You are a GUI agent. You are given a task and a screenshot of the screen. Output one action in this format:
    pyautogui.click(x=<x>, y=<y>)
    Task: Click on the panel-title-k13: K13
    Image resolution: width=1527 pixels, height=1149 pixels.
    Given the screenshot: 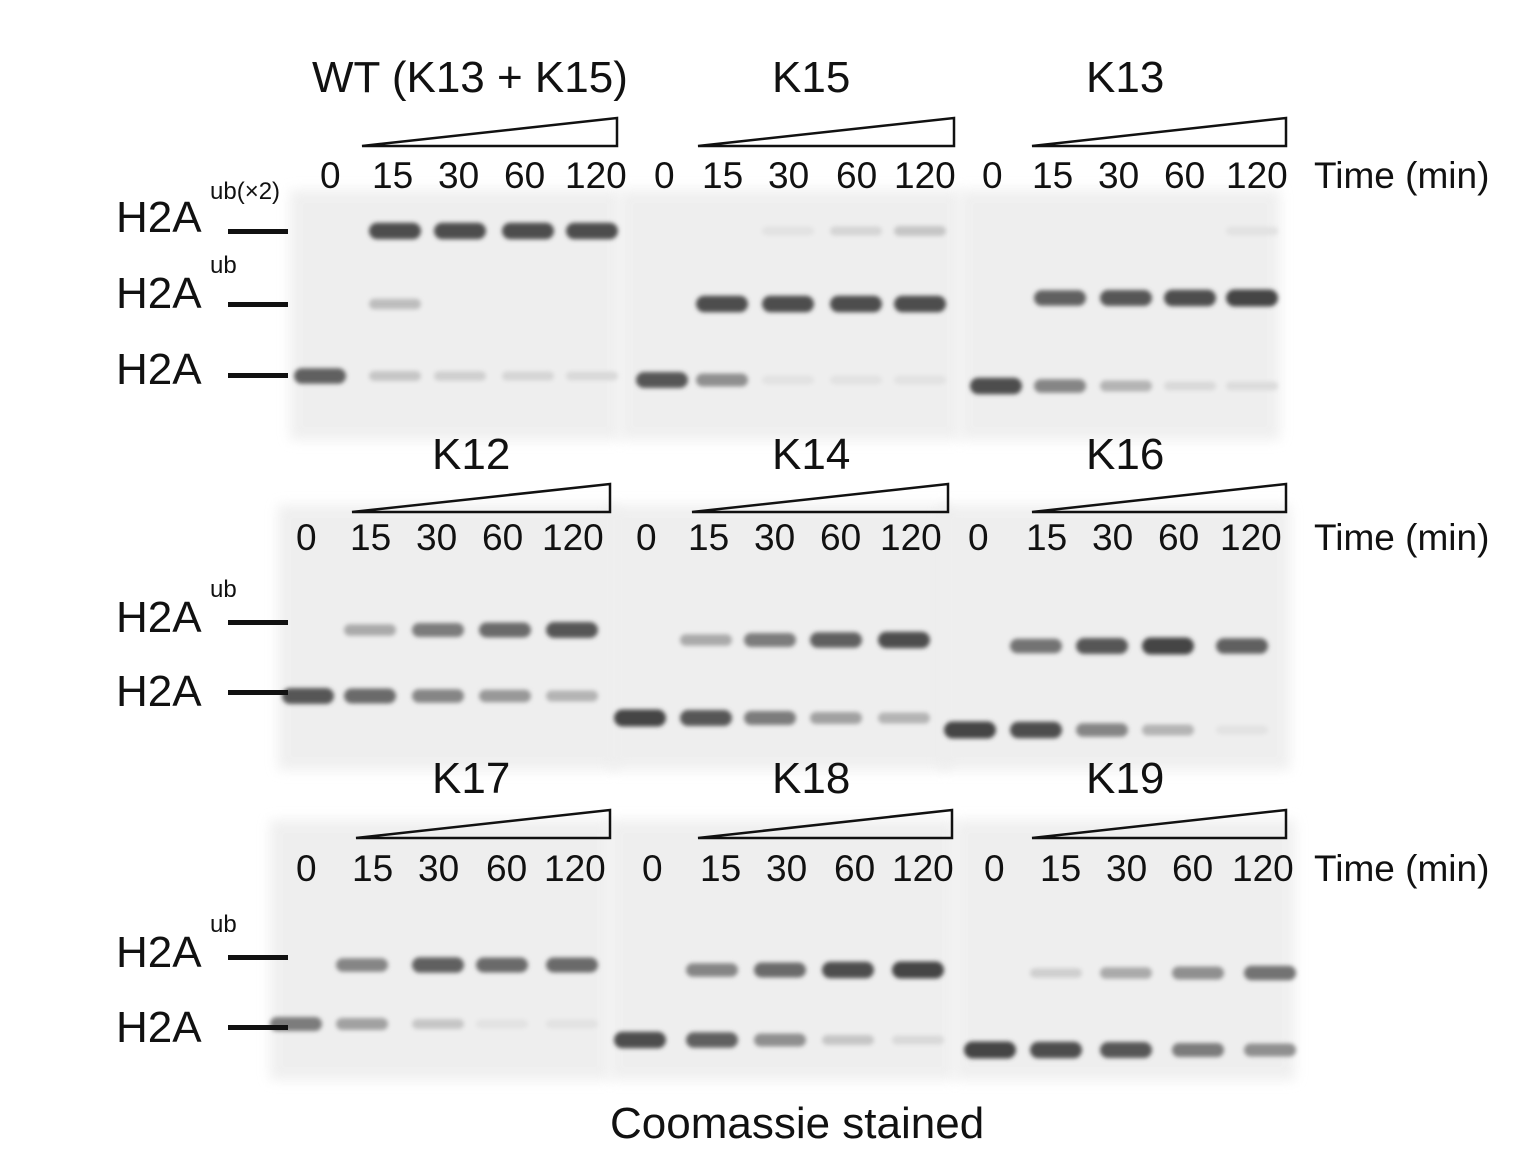 What is the action you would take?
    pyautogui.click(x=1125, y=77)
    